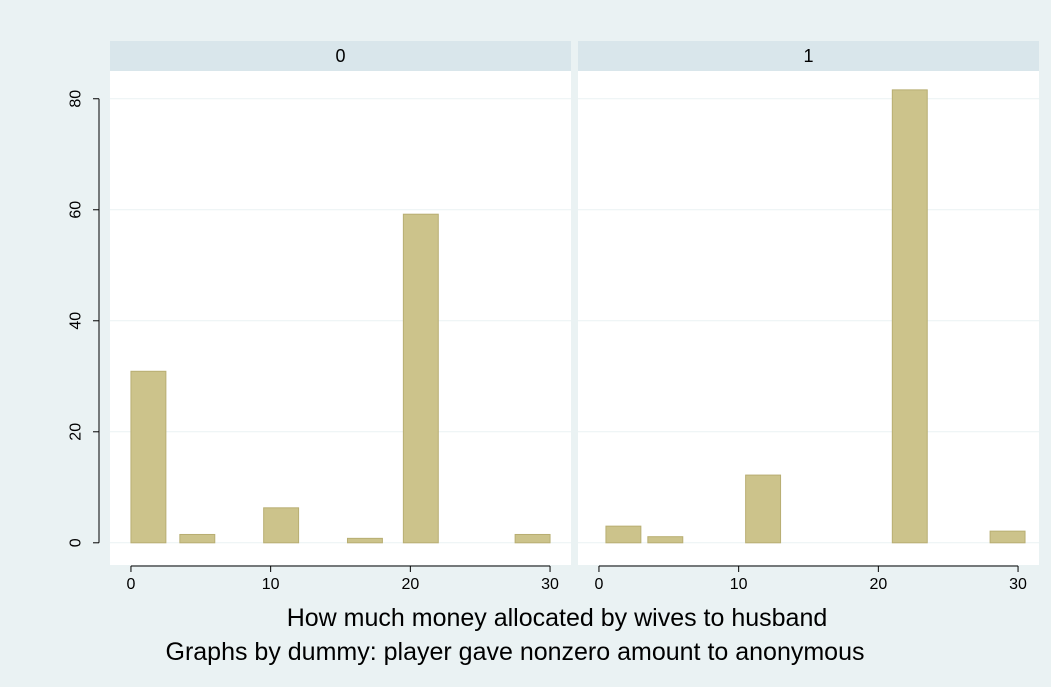 Image resolution: width=1051 pixels, height=687 pixels. I want to click on panel-label-0: 0, so click(340, 56).